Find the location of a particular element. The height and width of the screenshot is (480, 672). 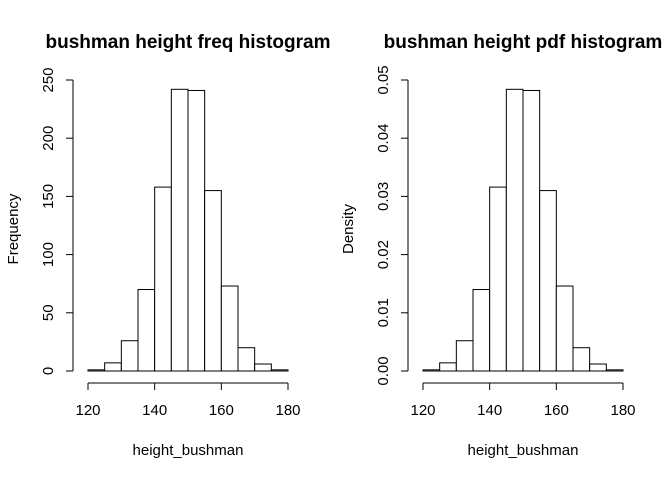

pdf-y-axis-label: Density is located at coordinates (348, 228).